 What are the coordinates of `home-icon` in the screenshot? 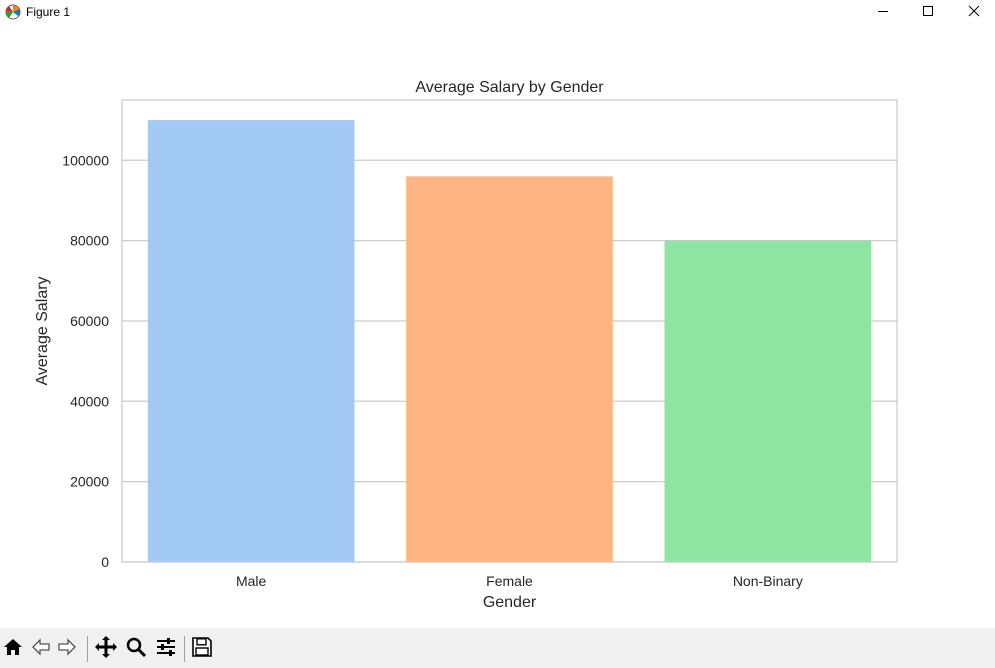 It's located at (13, 649).